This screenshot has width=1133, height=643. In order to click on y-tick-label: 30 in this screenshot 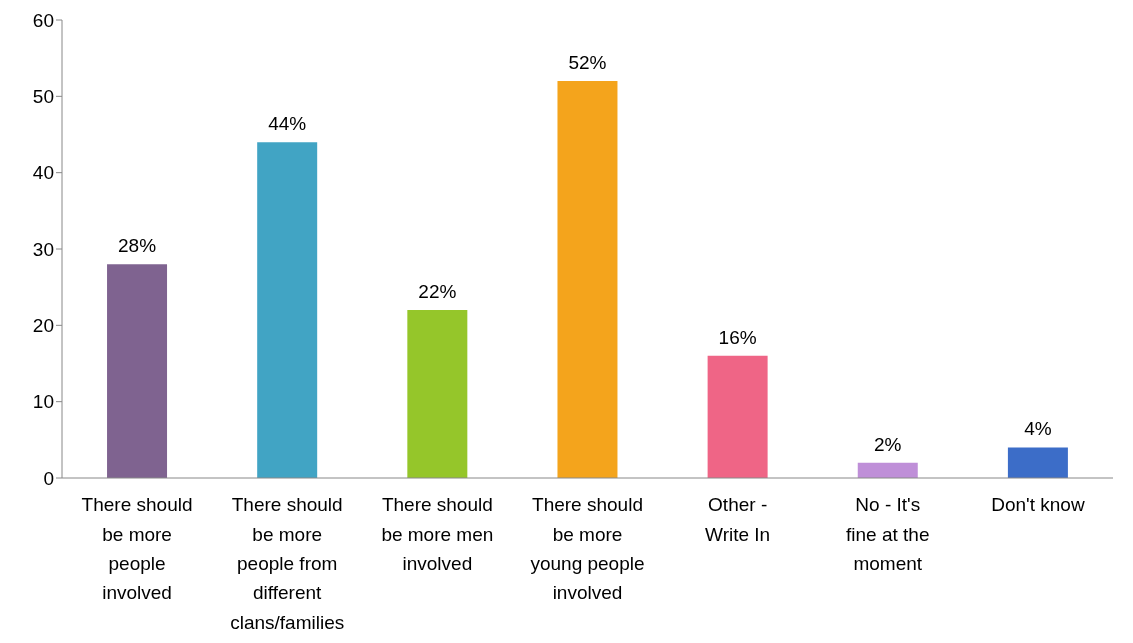, I will do `click(43, 249)`.